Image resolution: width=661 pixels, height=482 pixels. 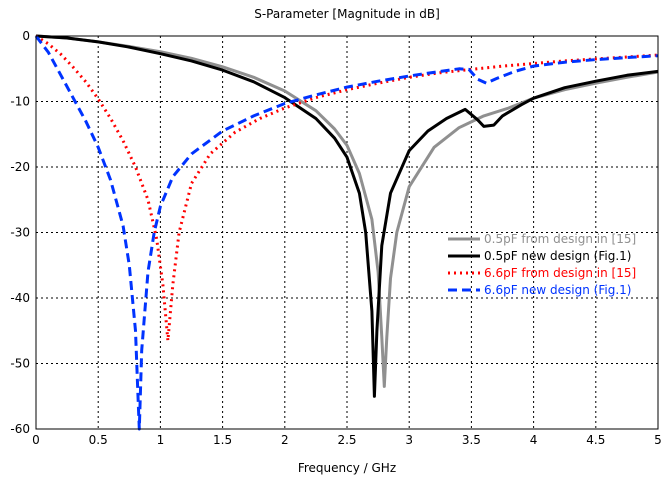 I want to click on chart-title: S-Parameter [Magnitude in dB], so click(x=347, y=14).